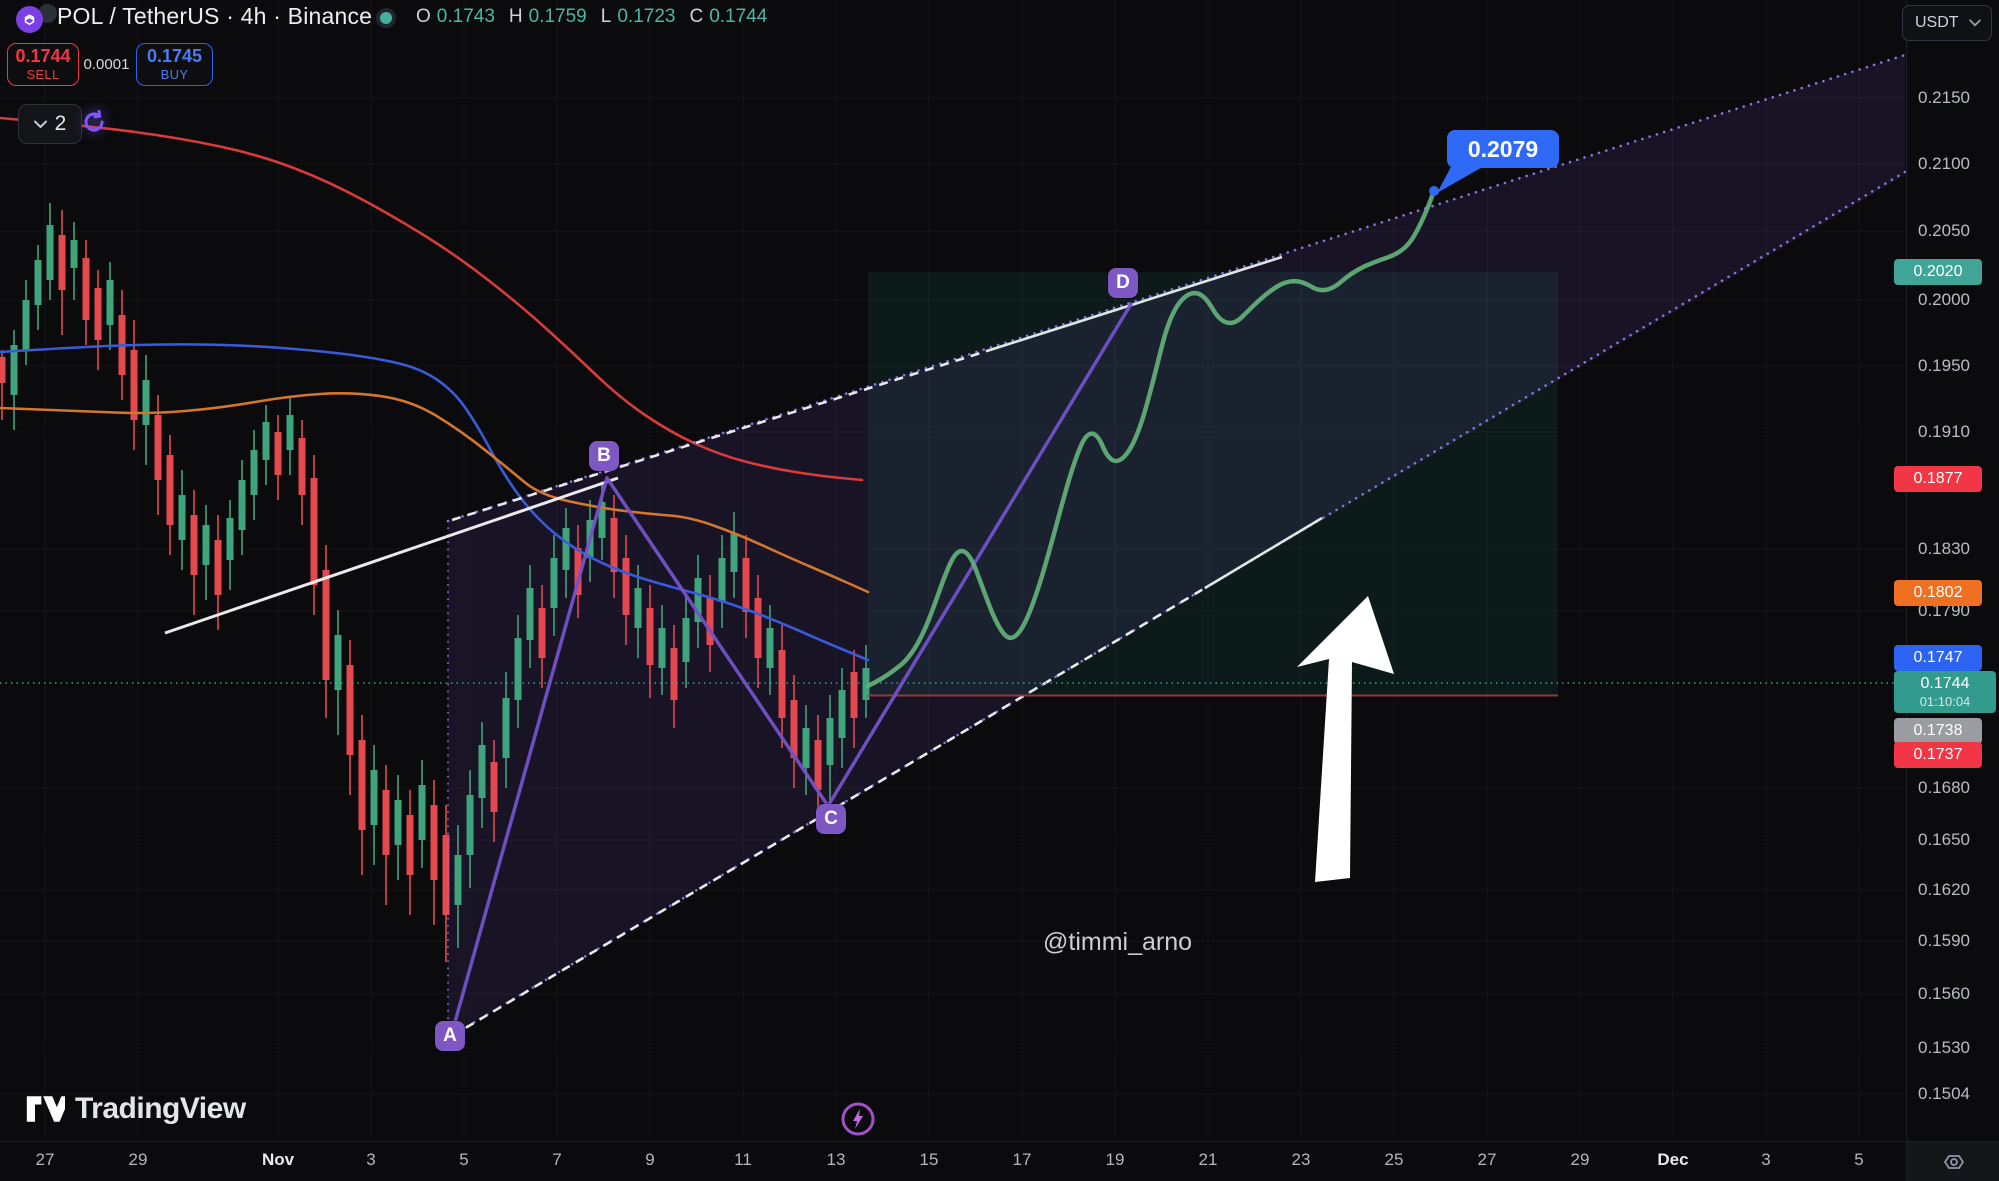 The image size is (1999, 1181). Describe the element at coordinates (1136, 303) in the screenshot. I see `channel-upper-solid` at that location.